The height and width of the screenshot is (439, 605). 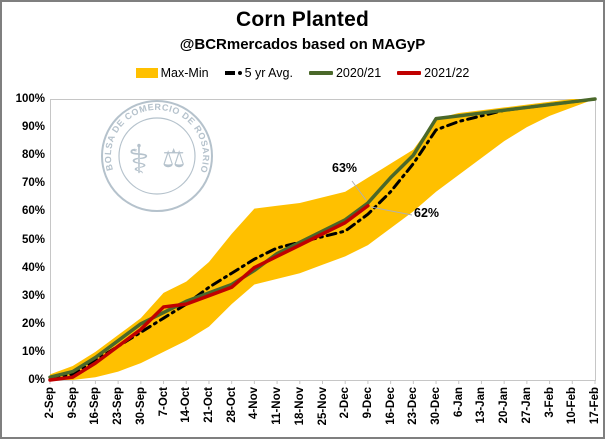 I want to click on y-tick-label: 40%, so click(x=33, y=267).